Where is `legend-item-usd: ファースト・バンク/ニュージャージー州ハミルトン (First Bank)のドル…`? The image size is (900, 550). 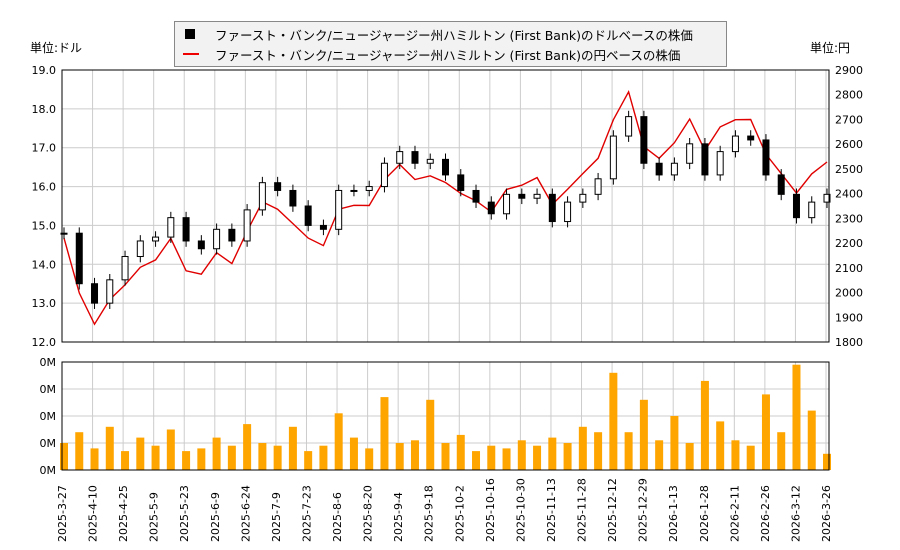
legend-item-usd: ファースト・バンク/ニュージャージー州ハミルトン (First Bank)のドル… is located at coordinates (438, 34).